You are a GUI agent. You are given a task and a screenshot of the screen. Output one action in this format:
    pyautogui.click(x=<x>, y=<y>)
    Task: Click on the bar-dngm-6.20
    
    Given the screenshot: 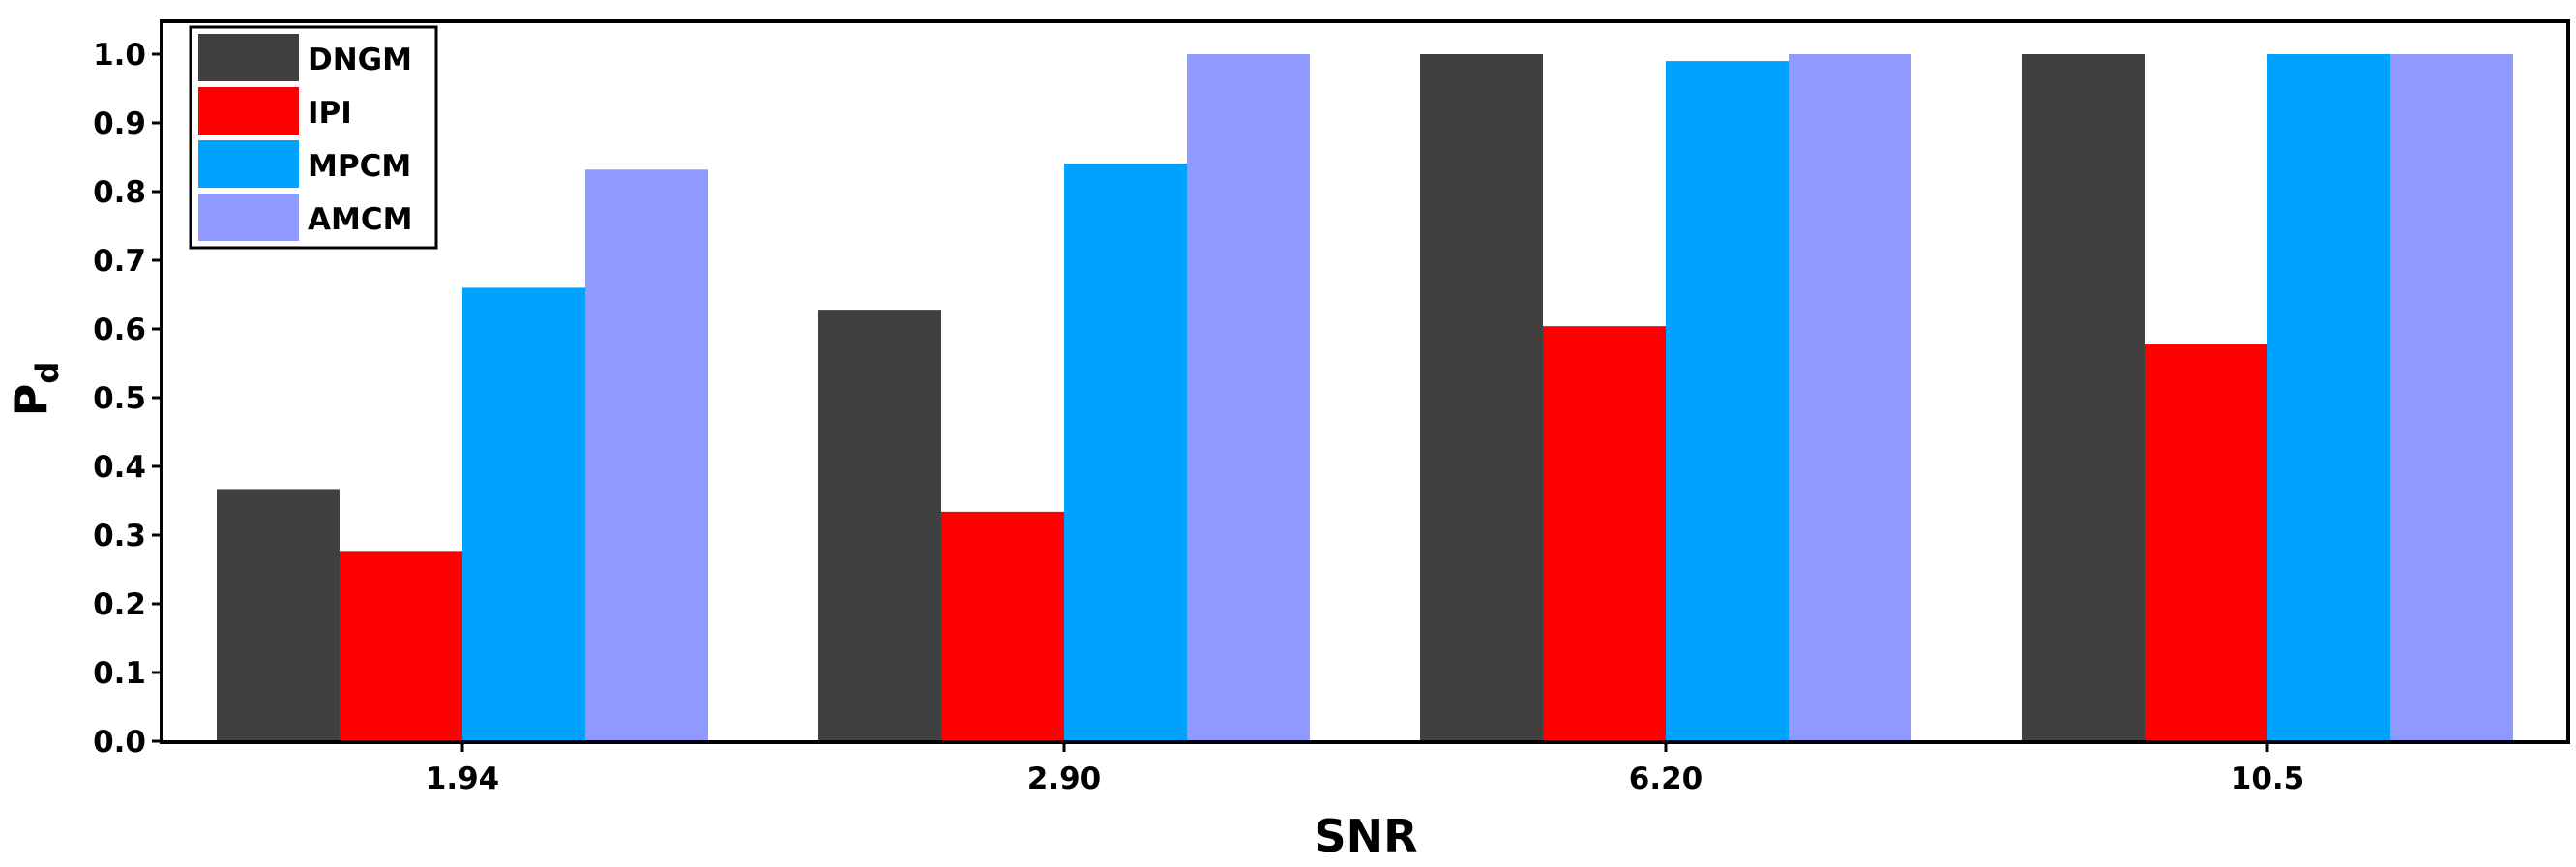 What is the action you would take?
    pyautogui.click(x=1481, y=397)
    